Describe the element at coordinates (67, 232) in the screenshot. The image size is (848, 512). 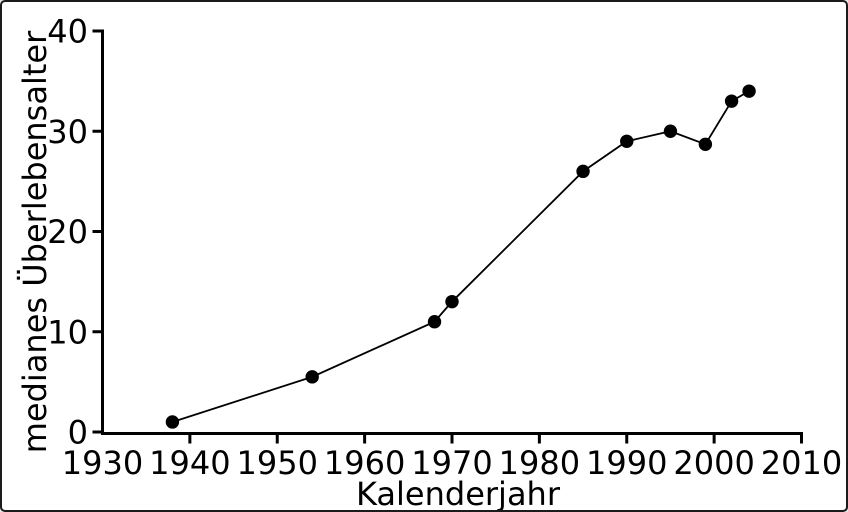
I see `y-tick-label: 20` at that location.